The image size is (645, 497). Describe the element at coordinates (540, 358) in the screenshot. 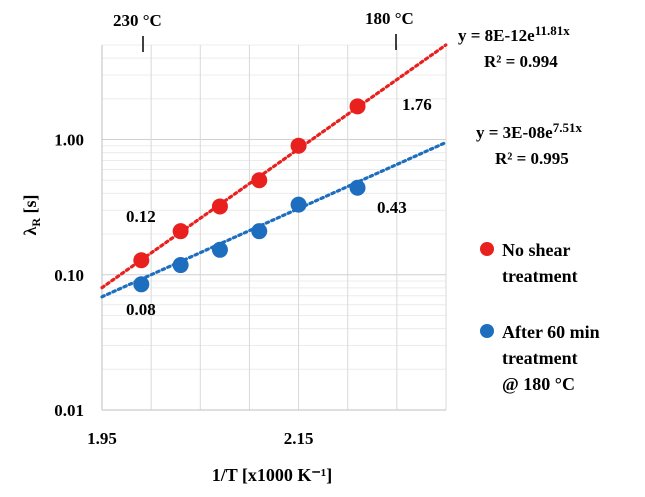

I see `legend-blue-line-2: treatment` at that location.